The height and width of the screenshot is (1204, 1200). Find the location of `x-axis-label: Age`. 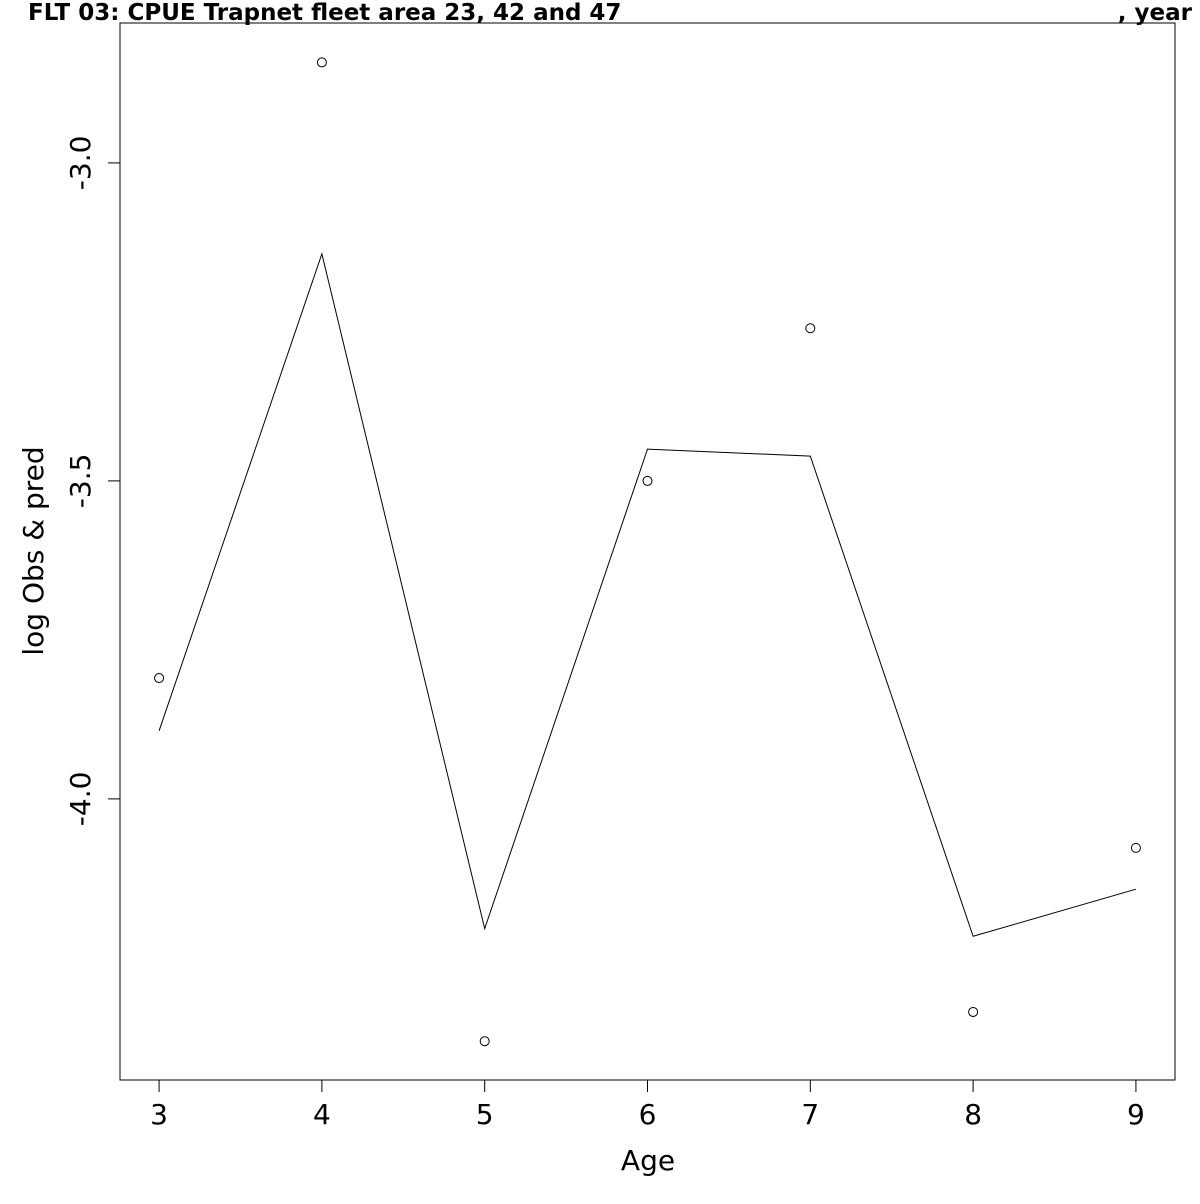

x-axis-label: Age is located at coordinates (648, 1160).